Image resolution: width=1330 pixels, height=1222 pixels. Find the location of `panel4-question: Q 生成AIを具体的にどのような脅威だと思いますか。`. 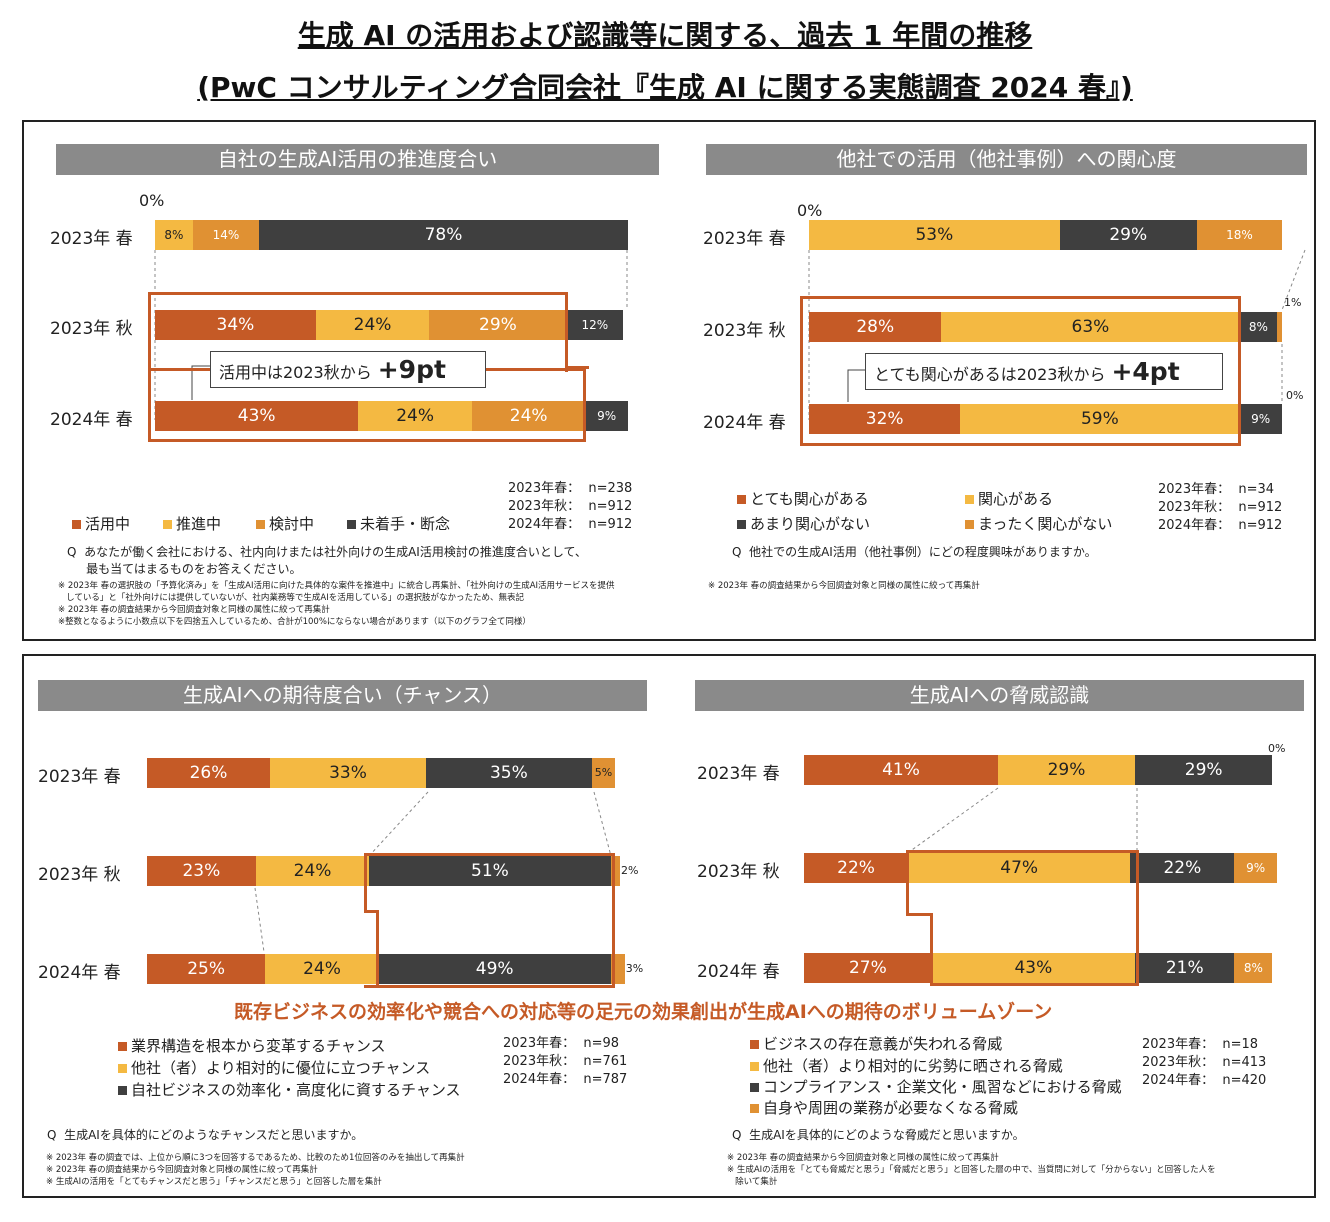

panel4-question: Q 生成AIを具体的にどのような脅威だと思いますか。 is located at coordinates (878, 1135).